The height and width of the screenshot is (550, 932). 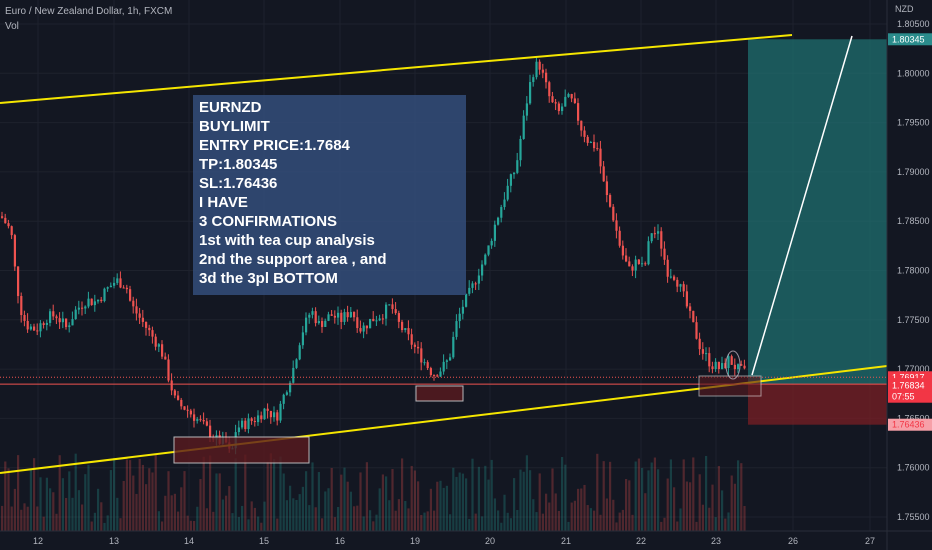 I want to click on price-tag-label: 1.80345, so click(x=908, y=39).